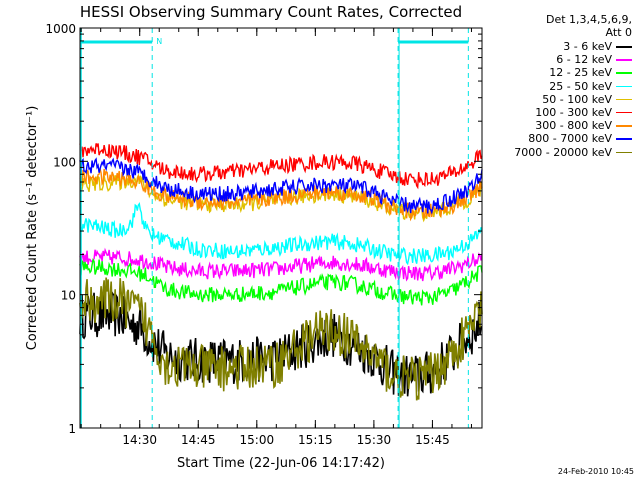  Describe the element at coordinates (577, 99) in the screenshot. I see `legend-label: 50 - 100 keV` at that location.